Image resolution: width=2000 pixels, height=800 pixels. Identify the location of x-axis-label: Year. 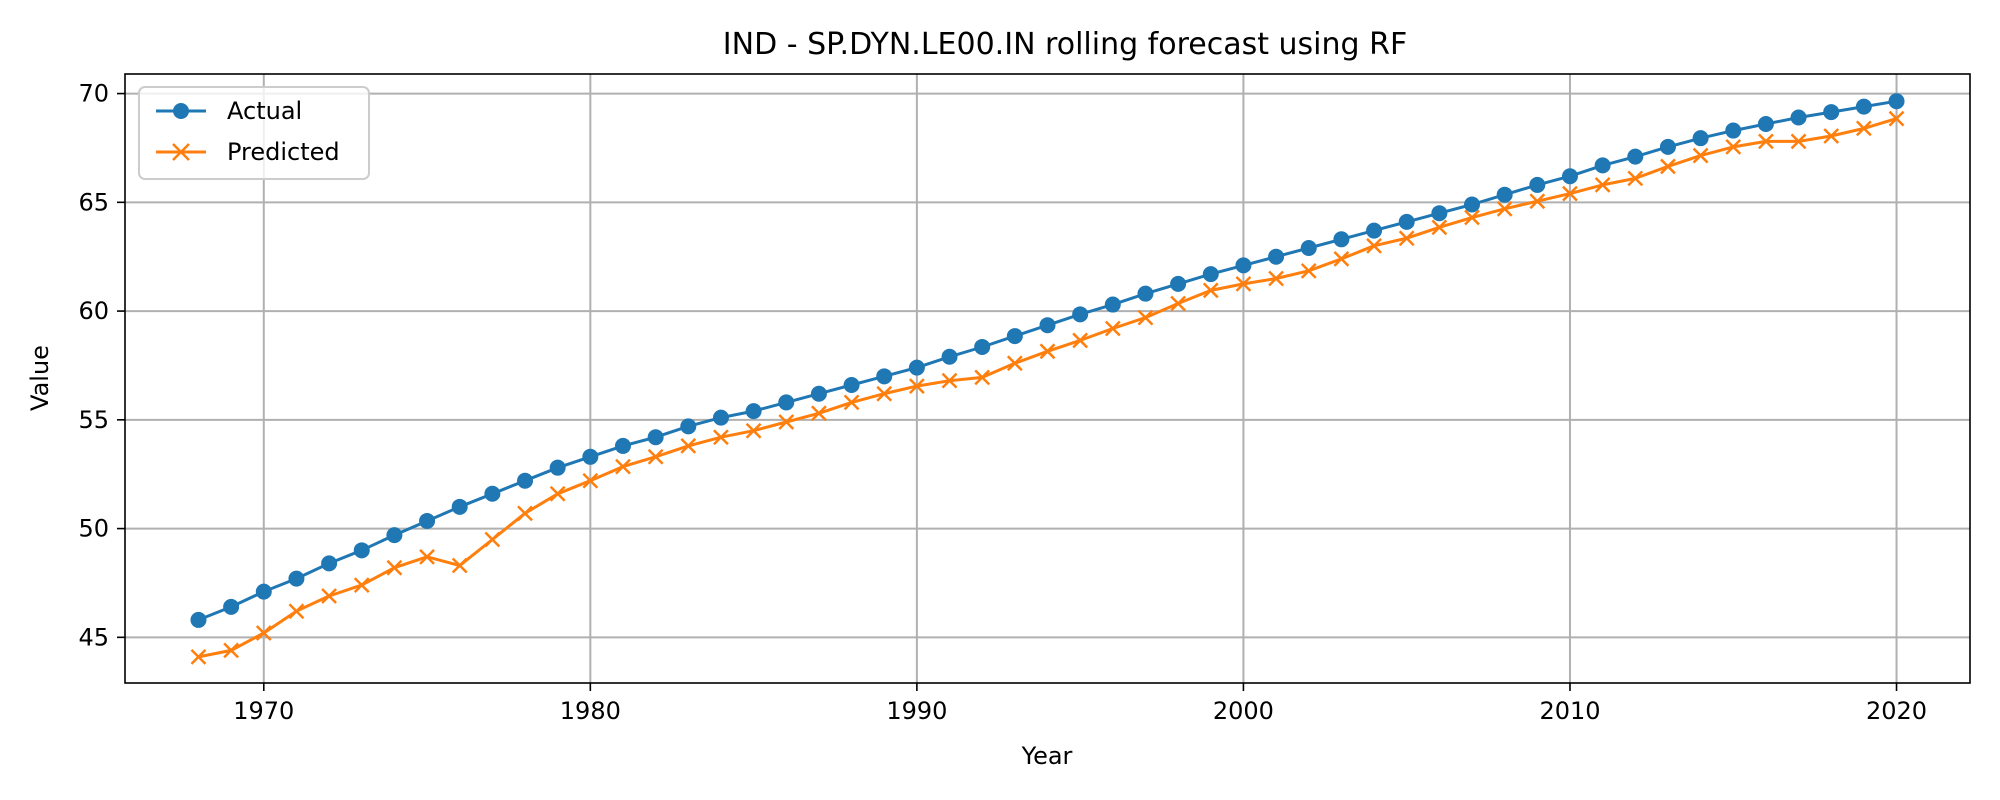
(1047, 756).